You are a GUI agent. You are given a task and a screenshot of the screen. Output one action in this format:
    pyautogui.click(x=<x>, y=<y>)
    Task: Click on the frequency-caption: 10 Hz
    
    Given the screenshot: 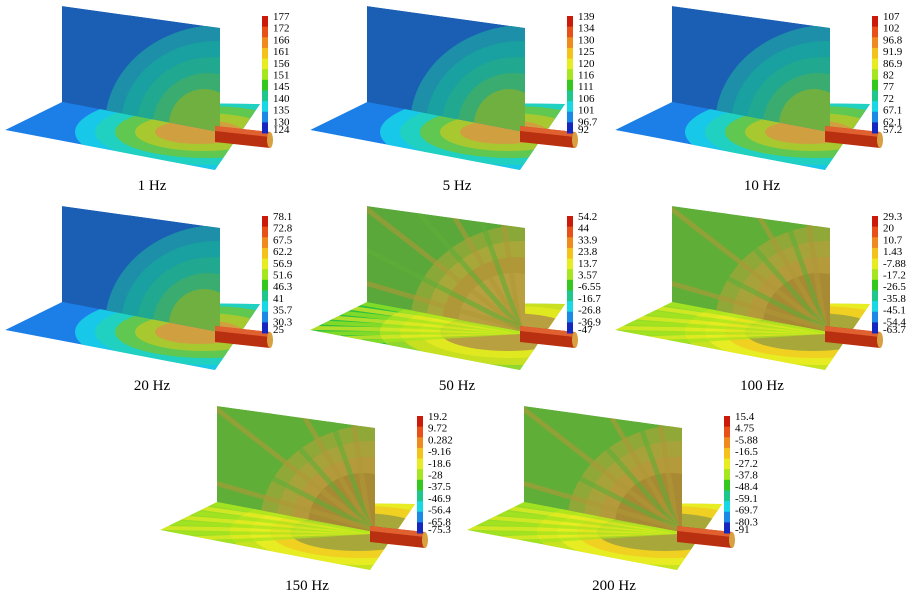 What is the action you would take?
    pyautogui.click(x=762, y=186)
    